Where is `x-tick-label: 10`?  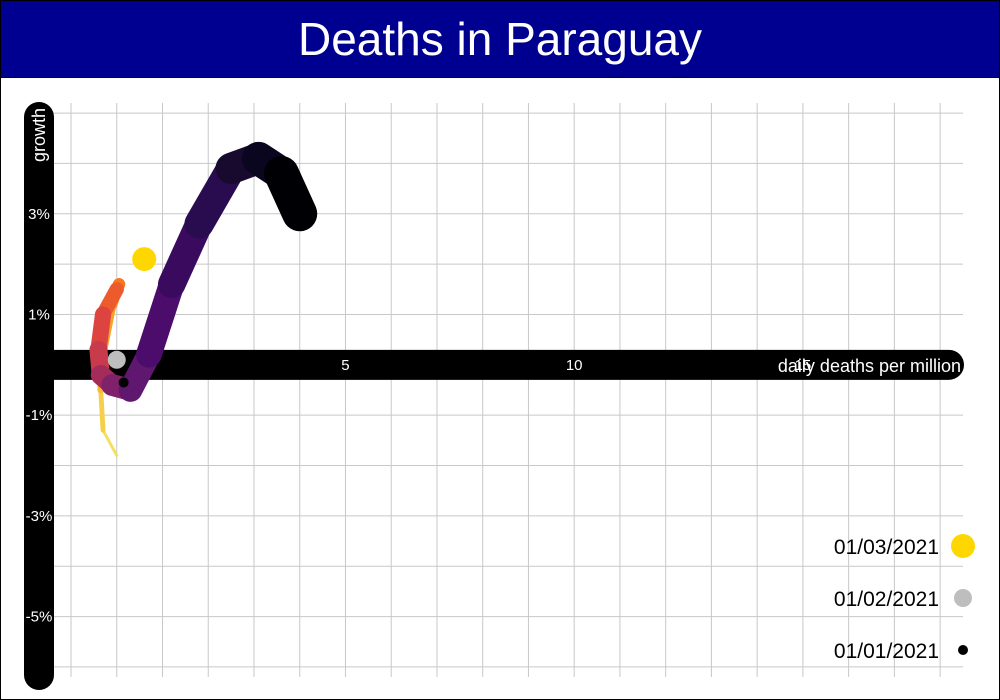 x-tick-label: 10 is located at coordinates (574, 365).